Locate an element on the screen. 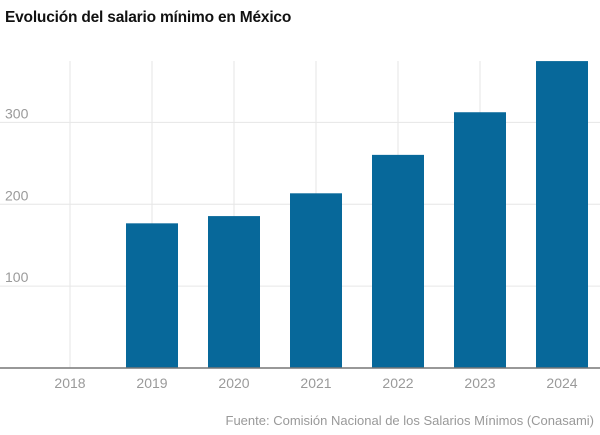 Image resolution: width=600 pixels, height=435 pixels. bar-2023 is located at coordinates (480, 240).